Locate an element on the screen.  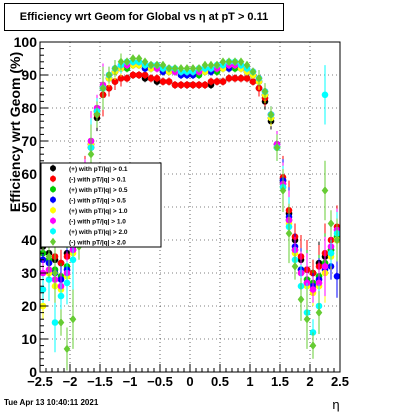
legend-box is located at coordinates (101, 205).